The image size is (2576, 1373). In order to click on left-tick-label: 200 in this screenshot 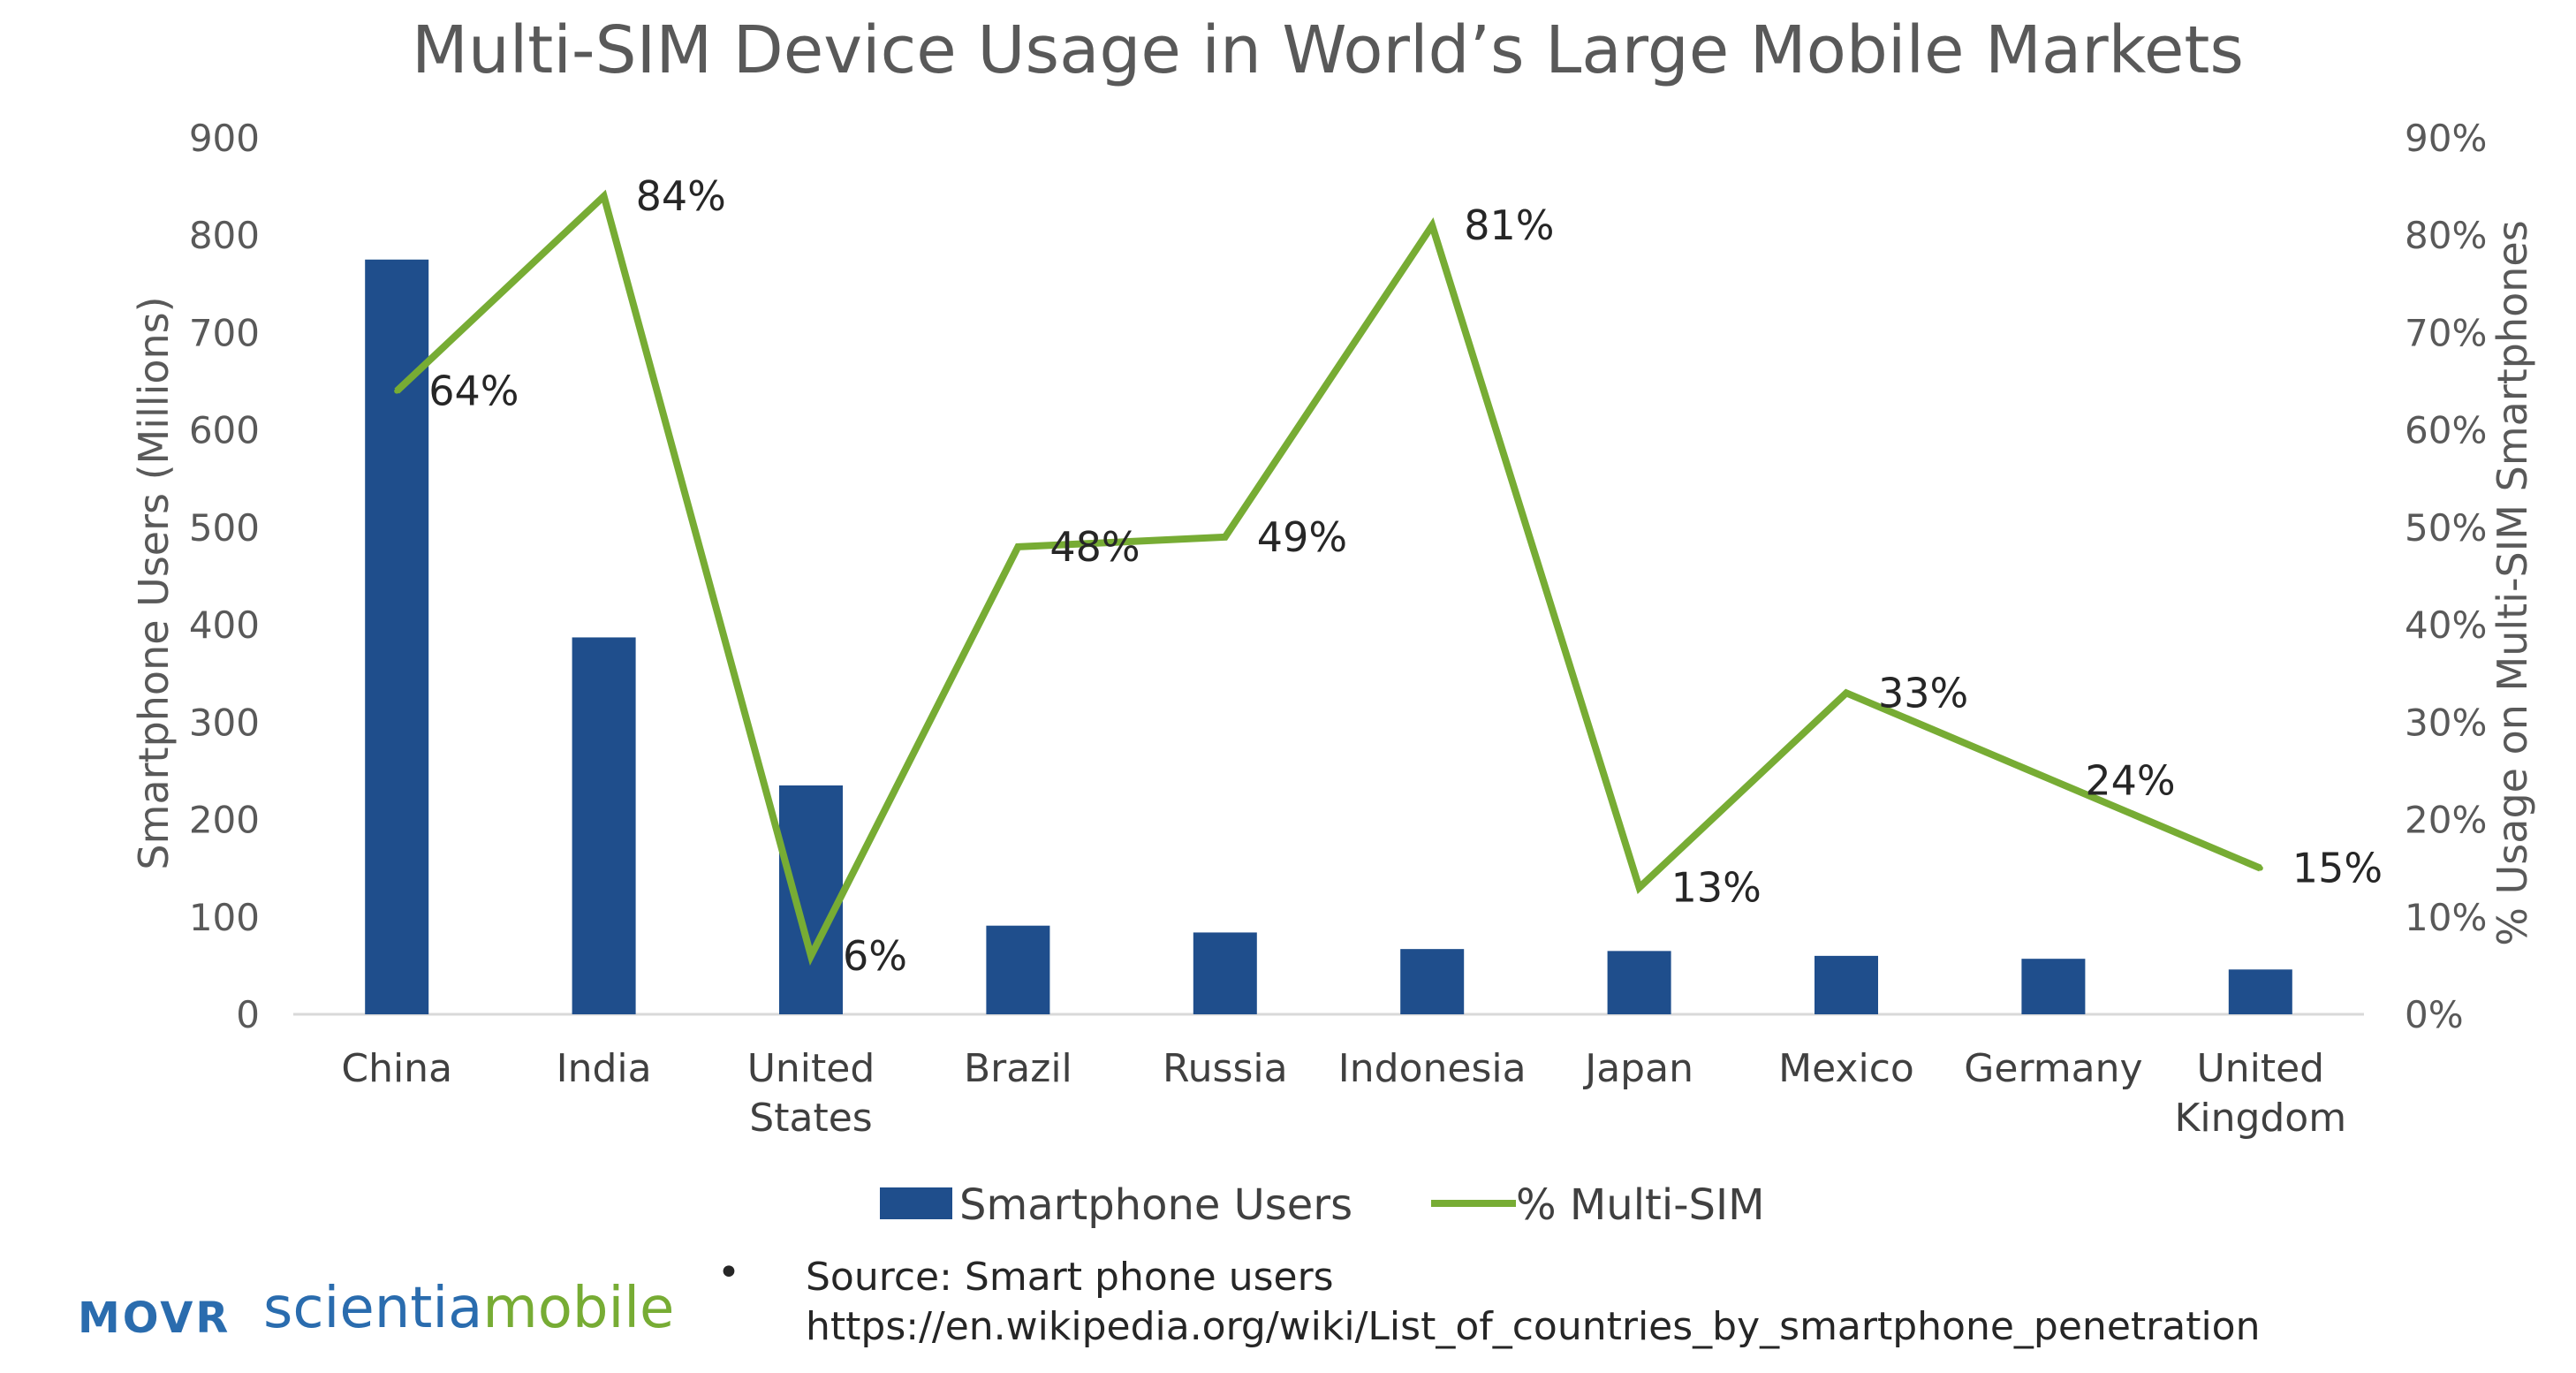, I will do `click(225, 821)`.